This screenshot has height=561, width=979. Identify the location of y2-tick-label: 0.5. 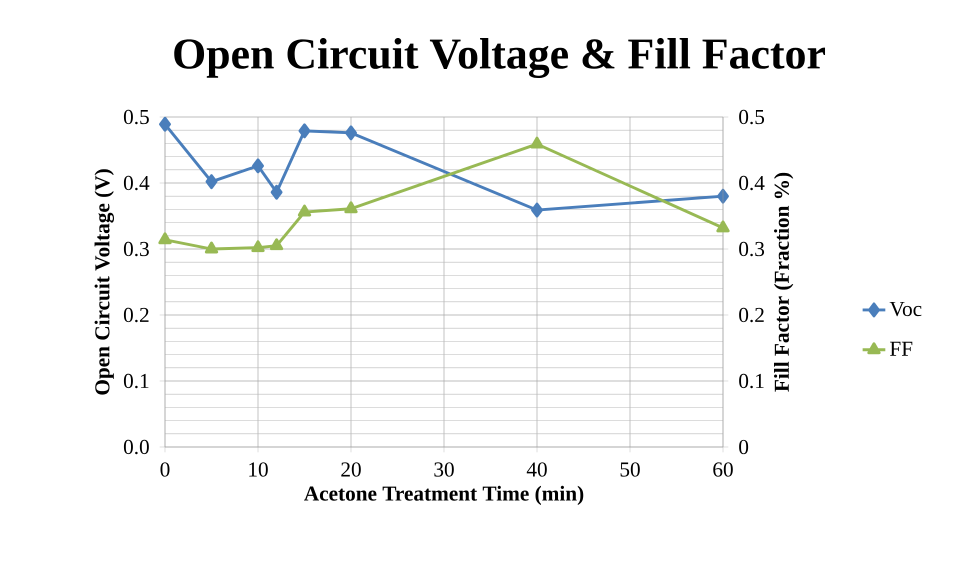
(751, 117).